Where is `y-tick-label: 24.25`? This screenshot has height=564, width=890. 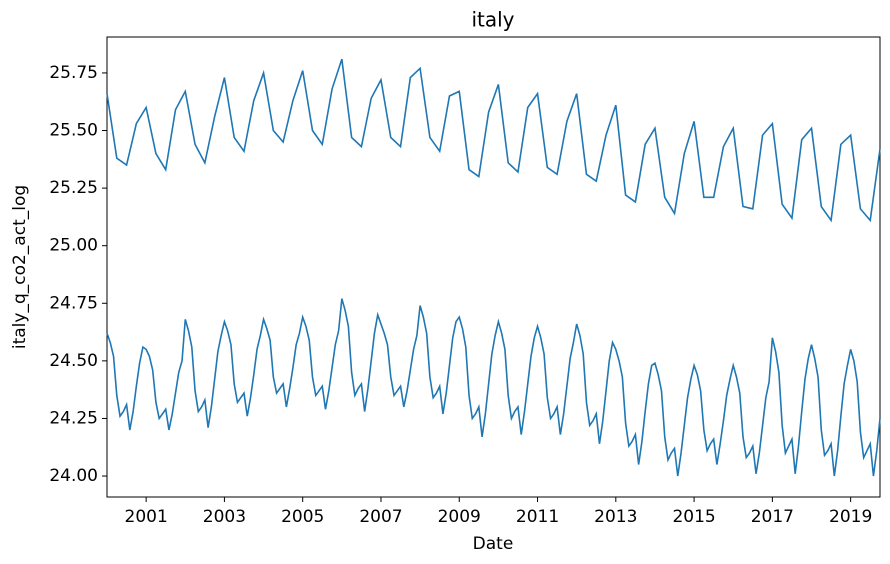
y-tick-label: 24.25 is located at coordinates (73, 418).